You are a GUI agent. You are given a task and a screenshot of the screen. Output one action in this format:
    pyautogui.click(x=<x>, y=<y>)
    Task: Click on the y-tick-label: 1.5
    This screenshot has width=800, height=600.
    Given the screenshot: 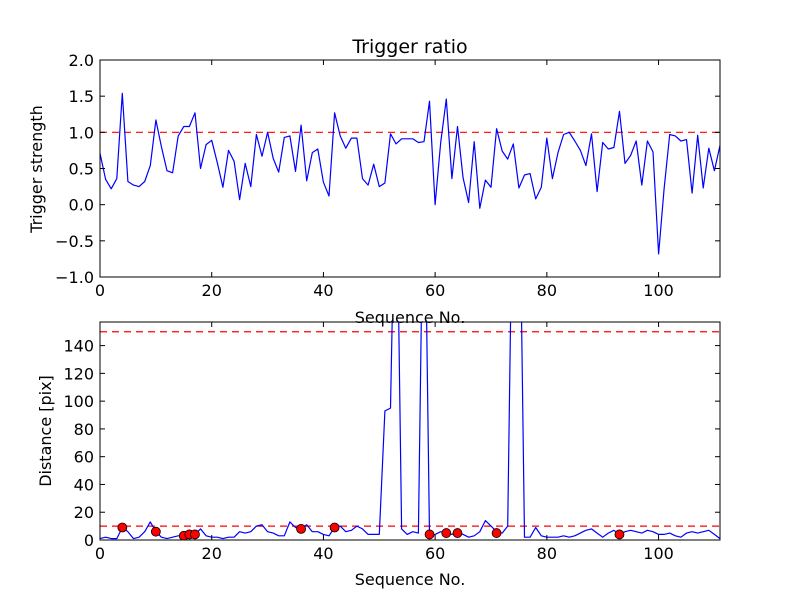 What is the action you would take?
    pyautogui.click(x=81, y=96)
    